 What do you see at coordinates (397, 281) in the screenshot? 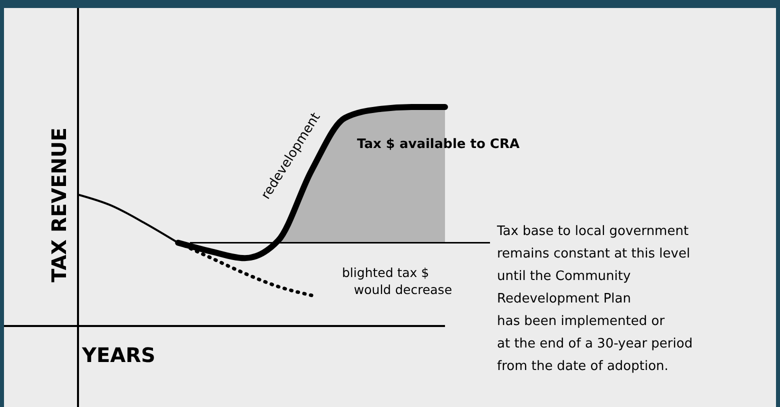
I see `annotation: blighted tax $ would decrease` at bounding box center [397, 281].